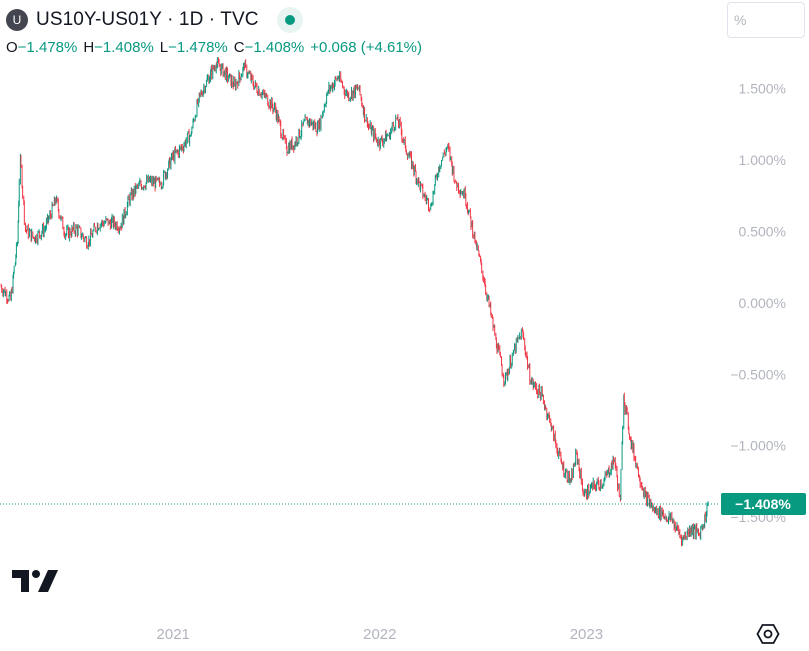  What do you see at coordinates (17, 20) in the screenshot?
I see `symbol-logo: U` at bounding box center [17, 20].